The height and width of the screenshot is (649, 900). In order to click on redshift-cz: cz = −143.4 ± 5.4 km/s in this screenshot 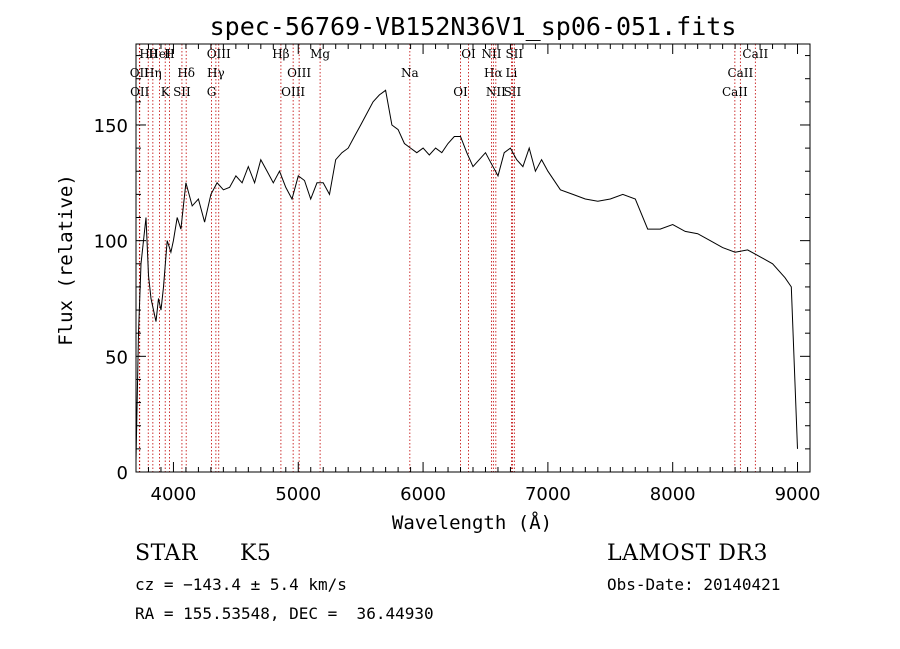, I will do `click(241, 584)`.